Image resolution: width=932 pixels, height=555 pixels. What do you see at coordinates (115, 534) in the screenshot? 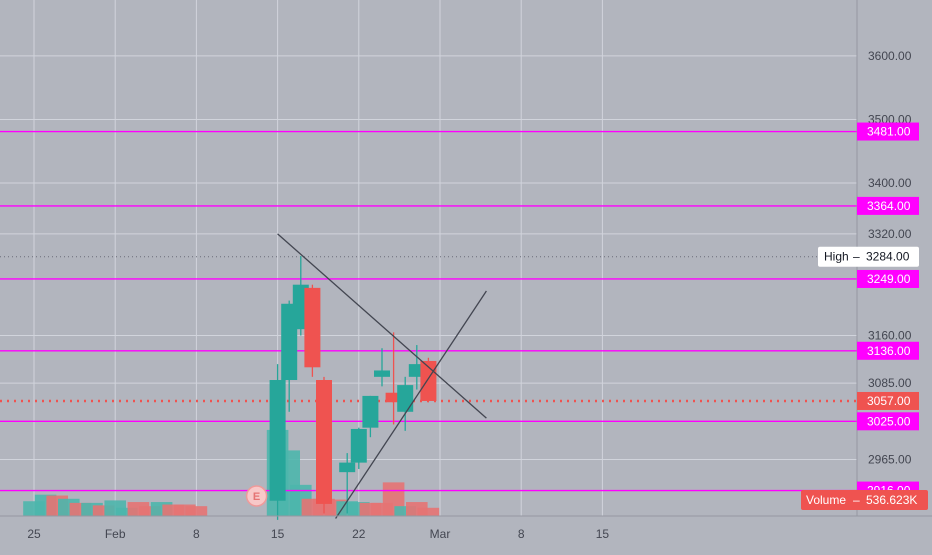
I see `time-axis-tick-label: Feb` at bounding box center [115, 534].